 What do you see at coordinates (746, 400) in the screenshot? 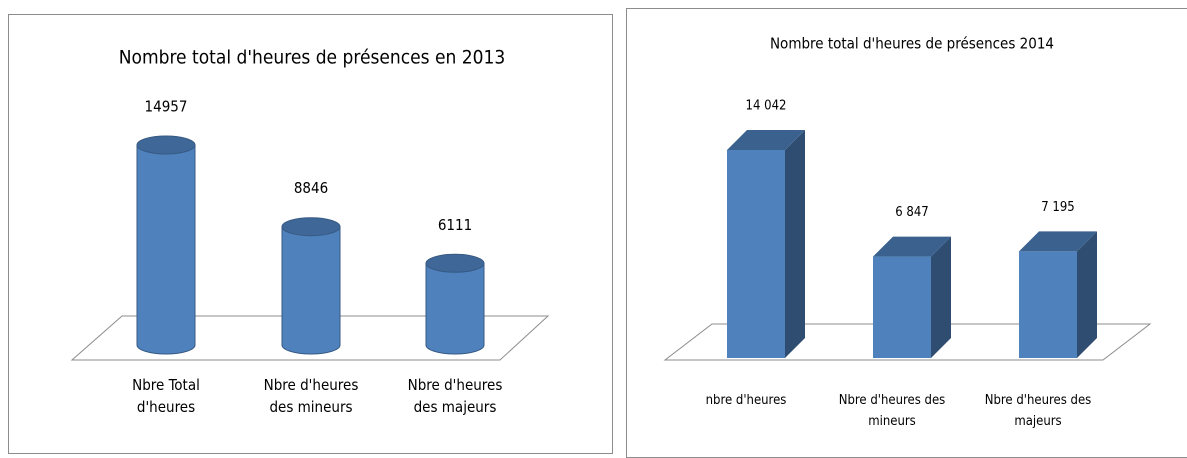
I see `x-tick-label: nbre d'heures` at bounding box center [746, 400].